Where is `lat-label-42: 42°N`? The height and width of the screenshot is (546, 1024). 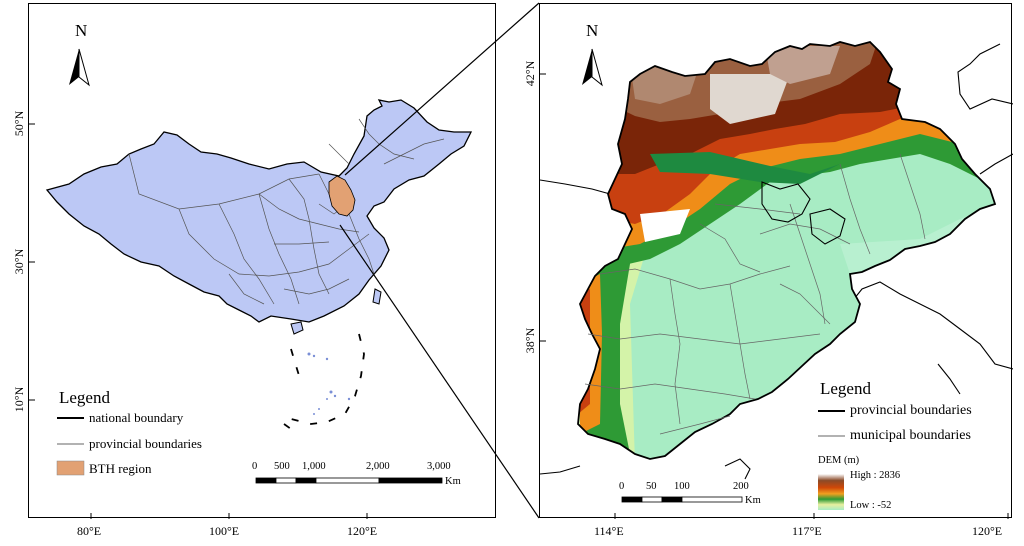
lat-label-42: 42°N is located at coordinates (530, 73).